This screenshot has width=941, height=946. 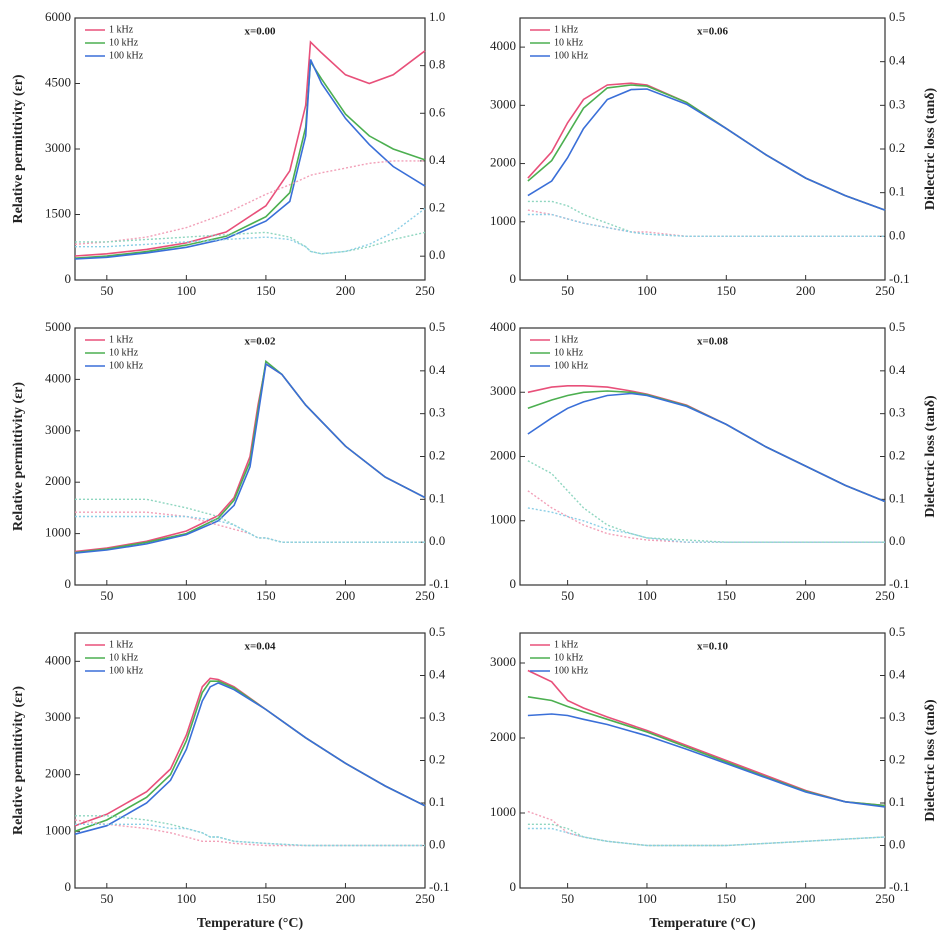 What do you see at coordinates (58, 16) in the screenshot?
I see `y-tick-label: 6000` at bounding box center [58, 16].